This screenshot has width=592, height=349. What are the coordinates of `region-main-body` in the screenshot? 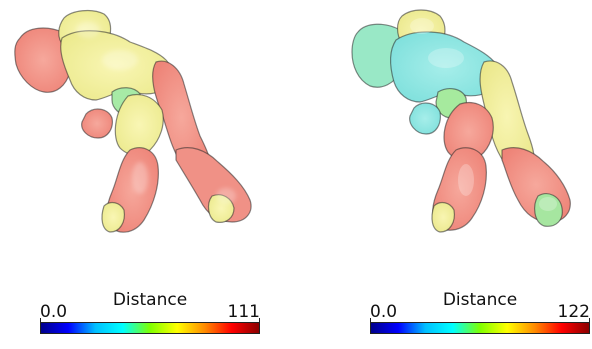 It's located at (444, 67).